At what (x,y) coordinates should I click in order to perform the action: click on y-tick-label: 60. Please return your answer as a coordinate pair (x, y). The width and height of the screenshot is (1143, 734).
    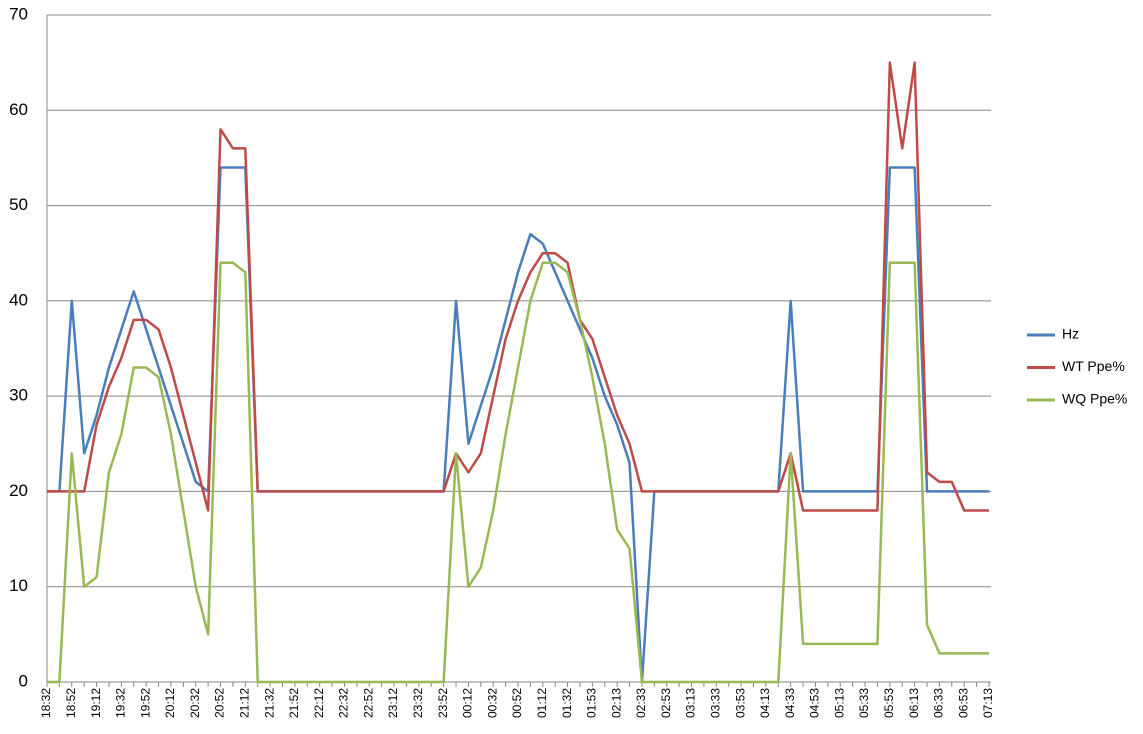
    Looking at the image, I should click on (18, 109).